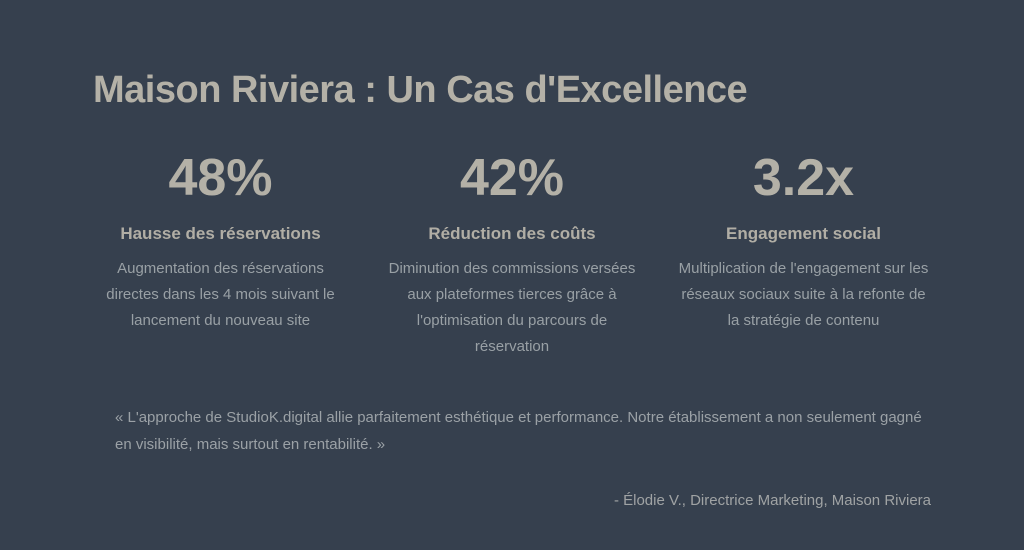 The width and height of the screenshot is (1024, 550). I want to click on stat-value-reservations: 48%, so click(220, 177).